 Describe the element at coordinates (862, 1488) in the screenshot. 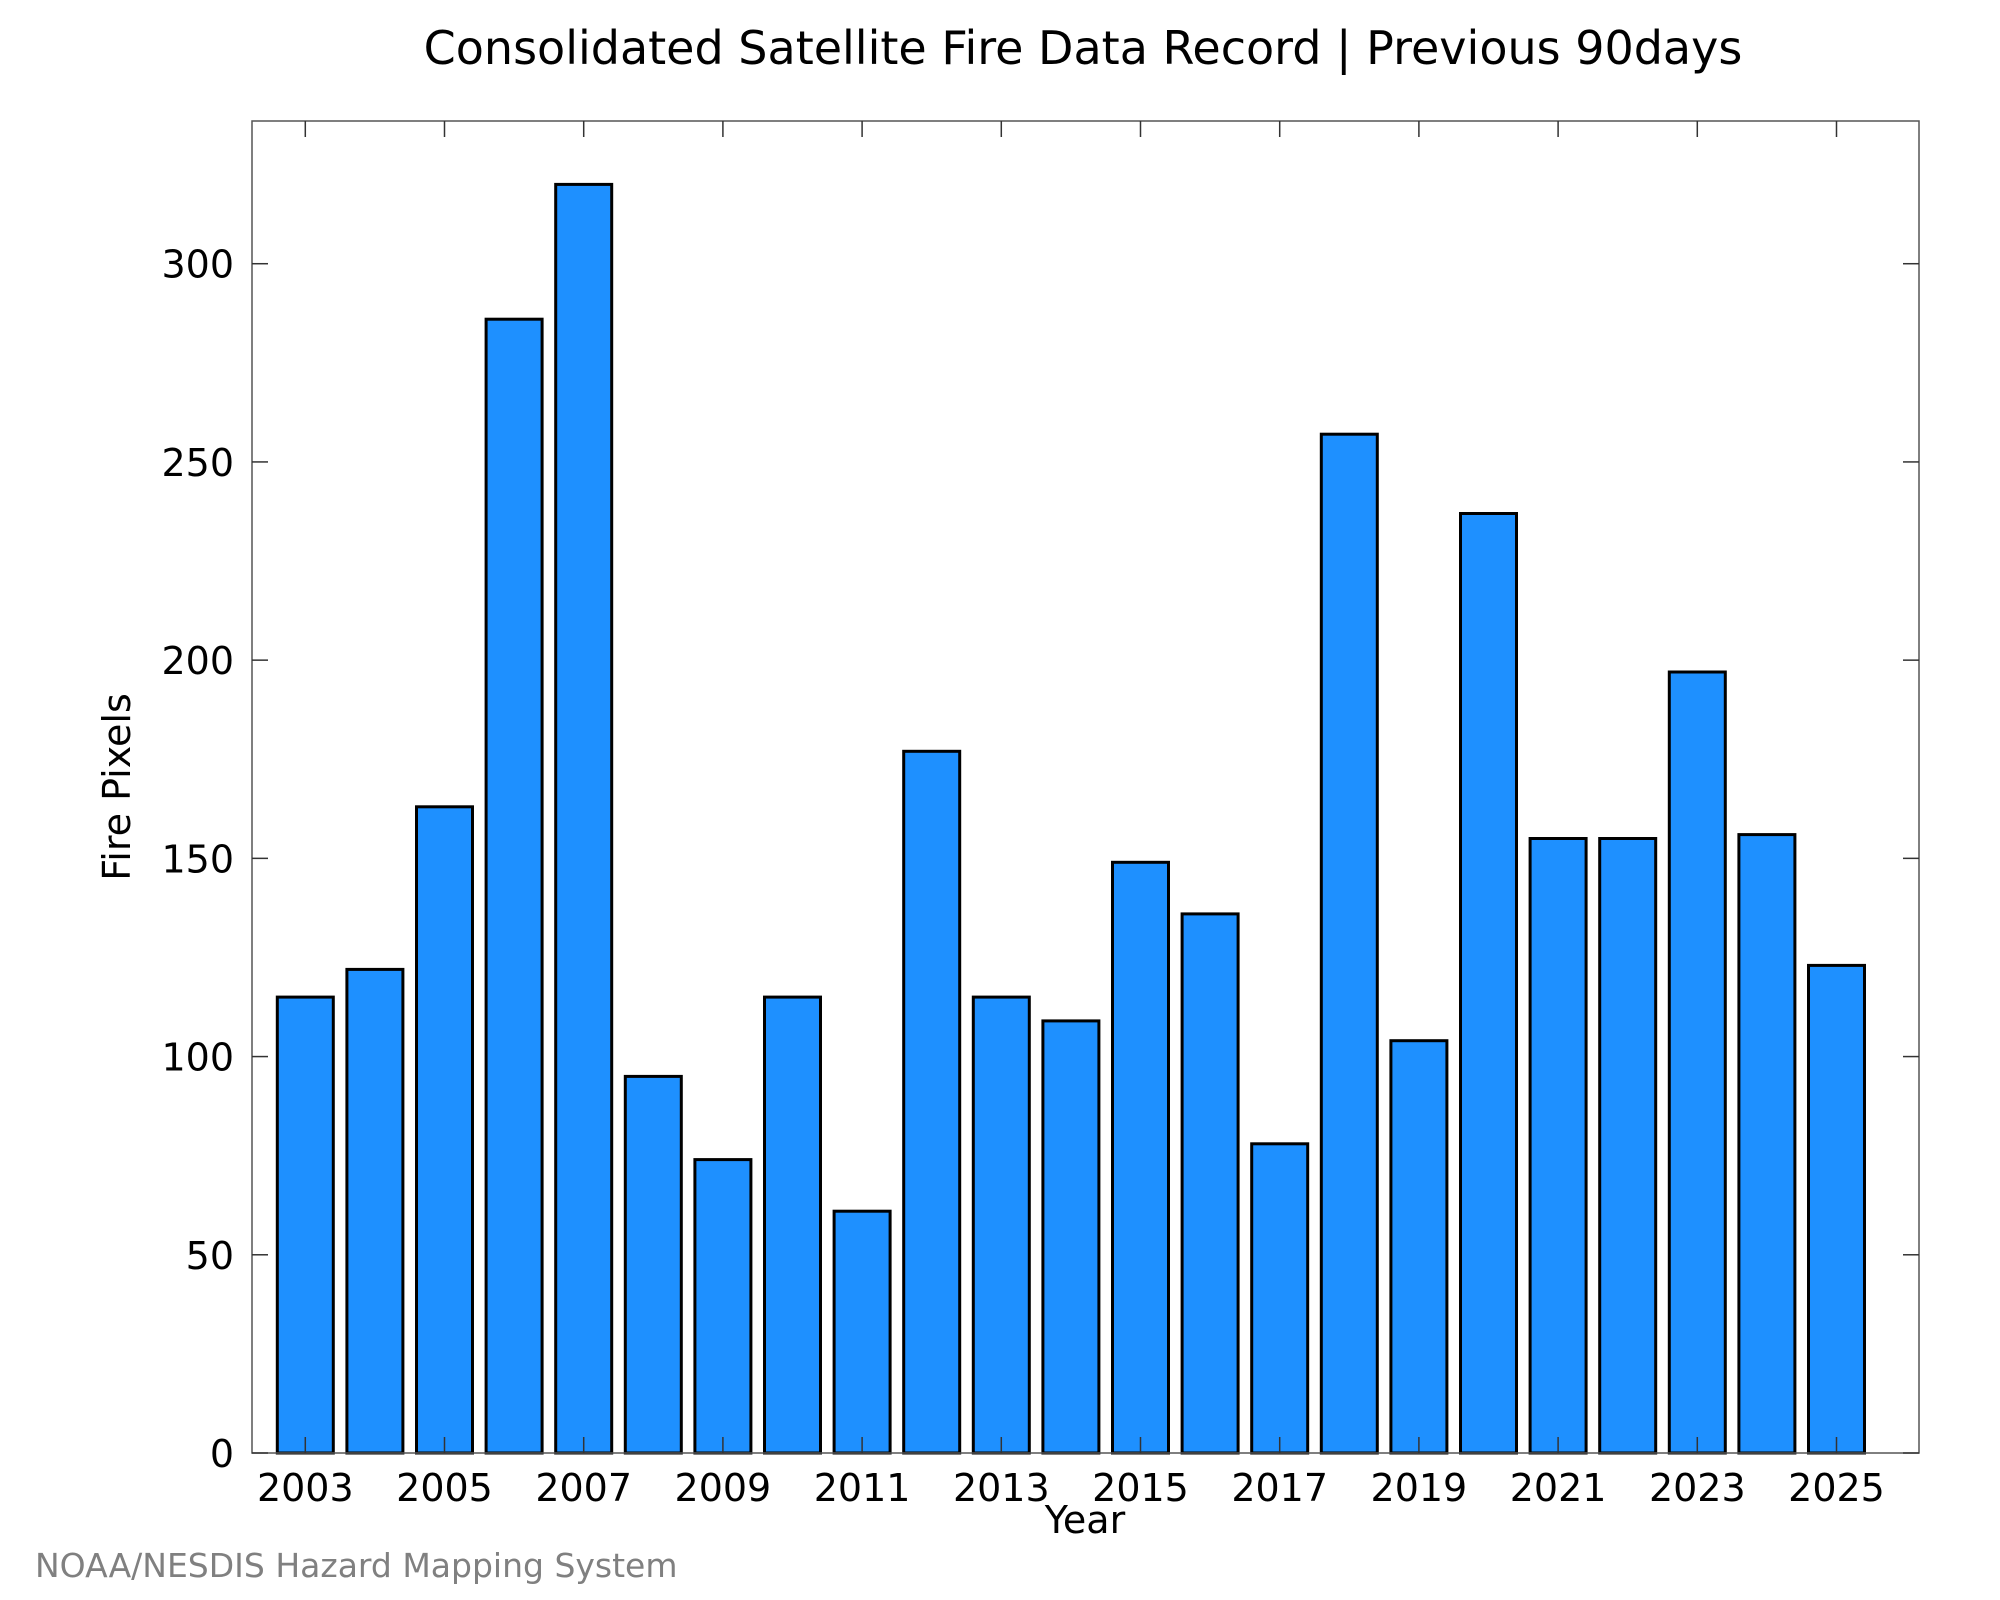

I see `x-tick-label-2011: 2011` at that location.